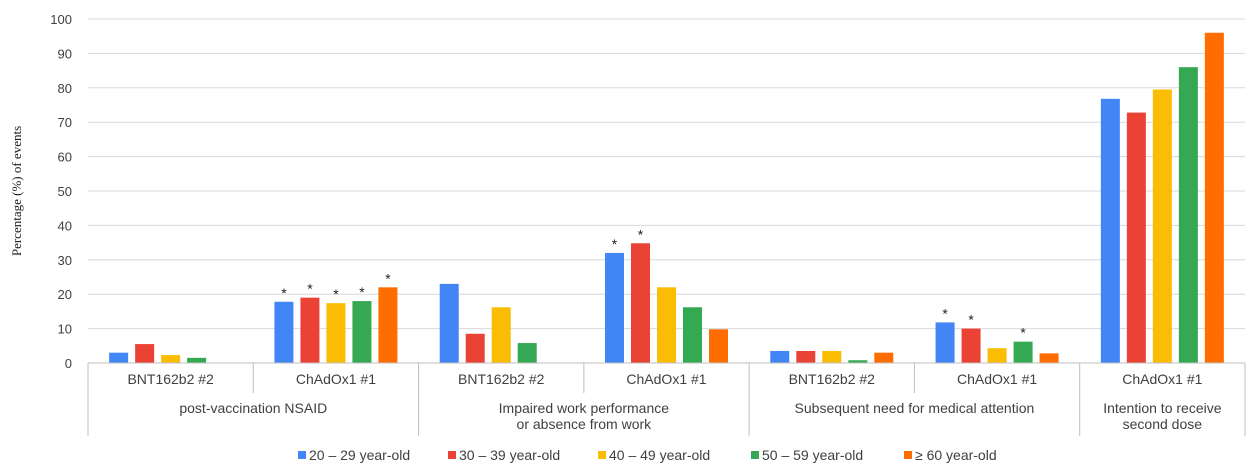 Image resolution: width=1255 pixels, height=466 pixels. I want to click on y-tick-label: 90, so click(65, 53).